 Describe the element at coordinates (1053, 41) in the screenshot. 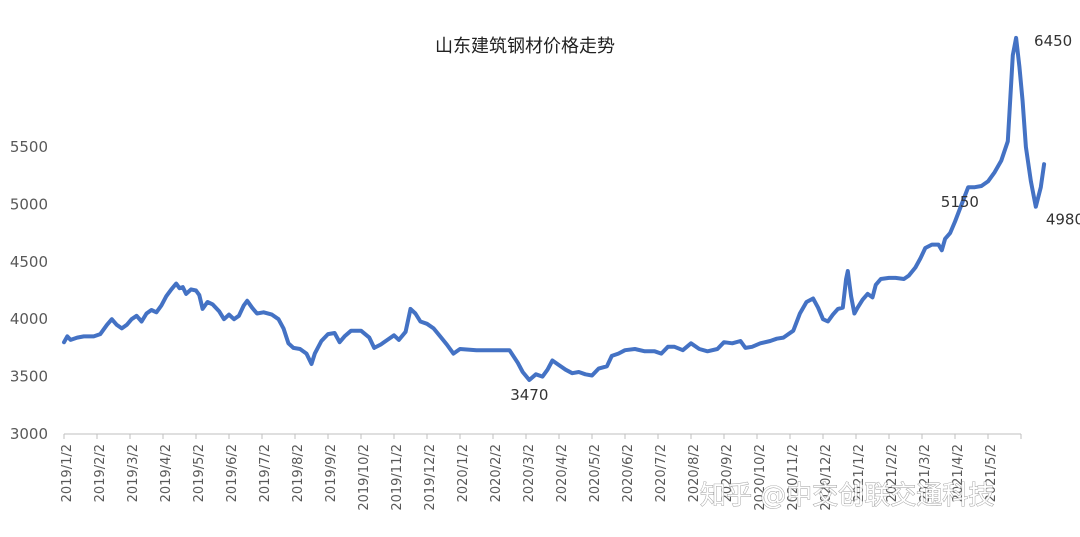

I see `data-label-6450: 6450` at that location.